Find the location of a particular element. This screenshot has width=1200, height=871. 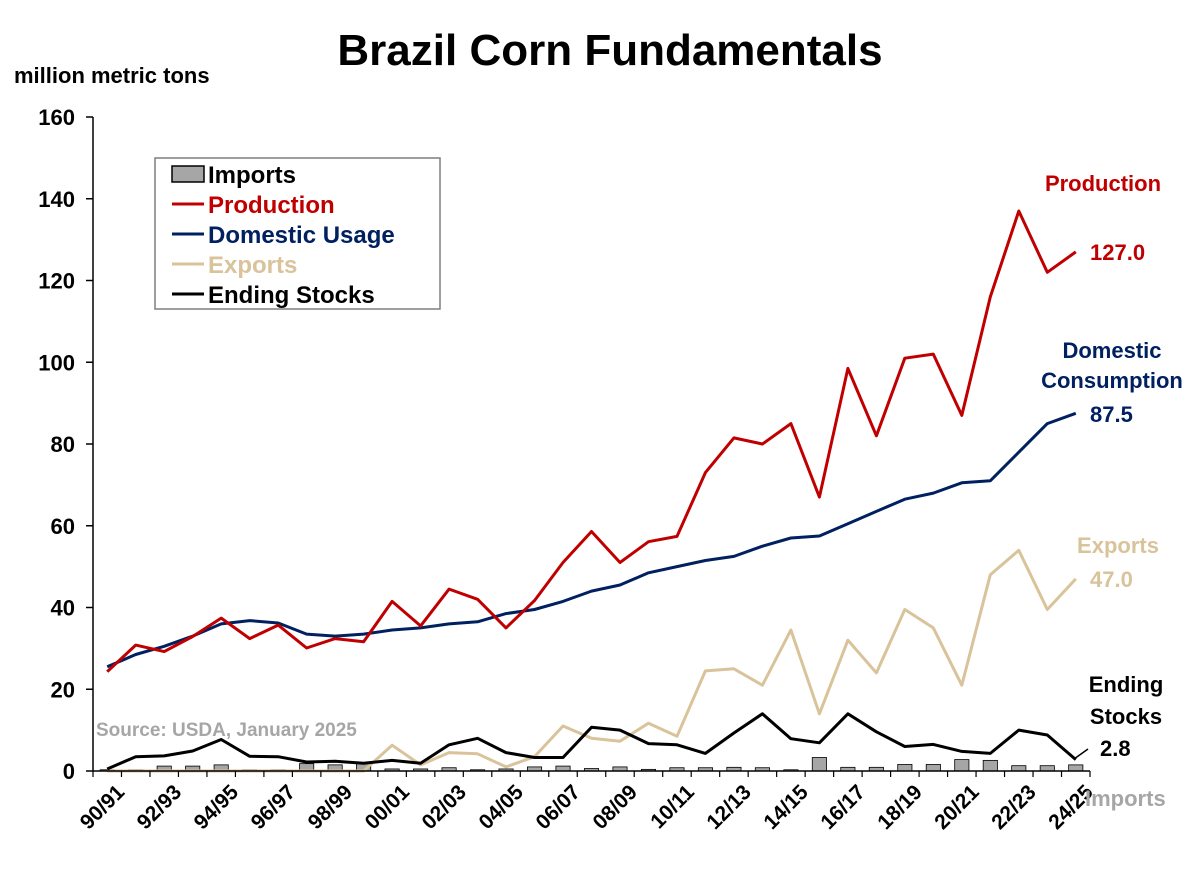

x-tick-label: 14/15 is located at coordinates (786, 807).